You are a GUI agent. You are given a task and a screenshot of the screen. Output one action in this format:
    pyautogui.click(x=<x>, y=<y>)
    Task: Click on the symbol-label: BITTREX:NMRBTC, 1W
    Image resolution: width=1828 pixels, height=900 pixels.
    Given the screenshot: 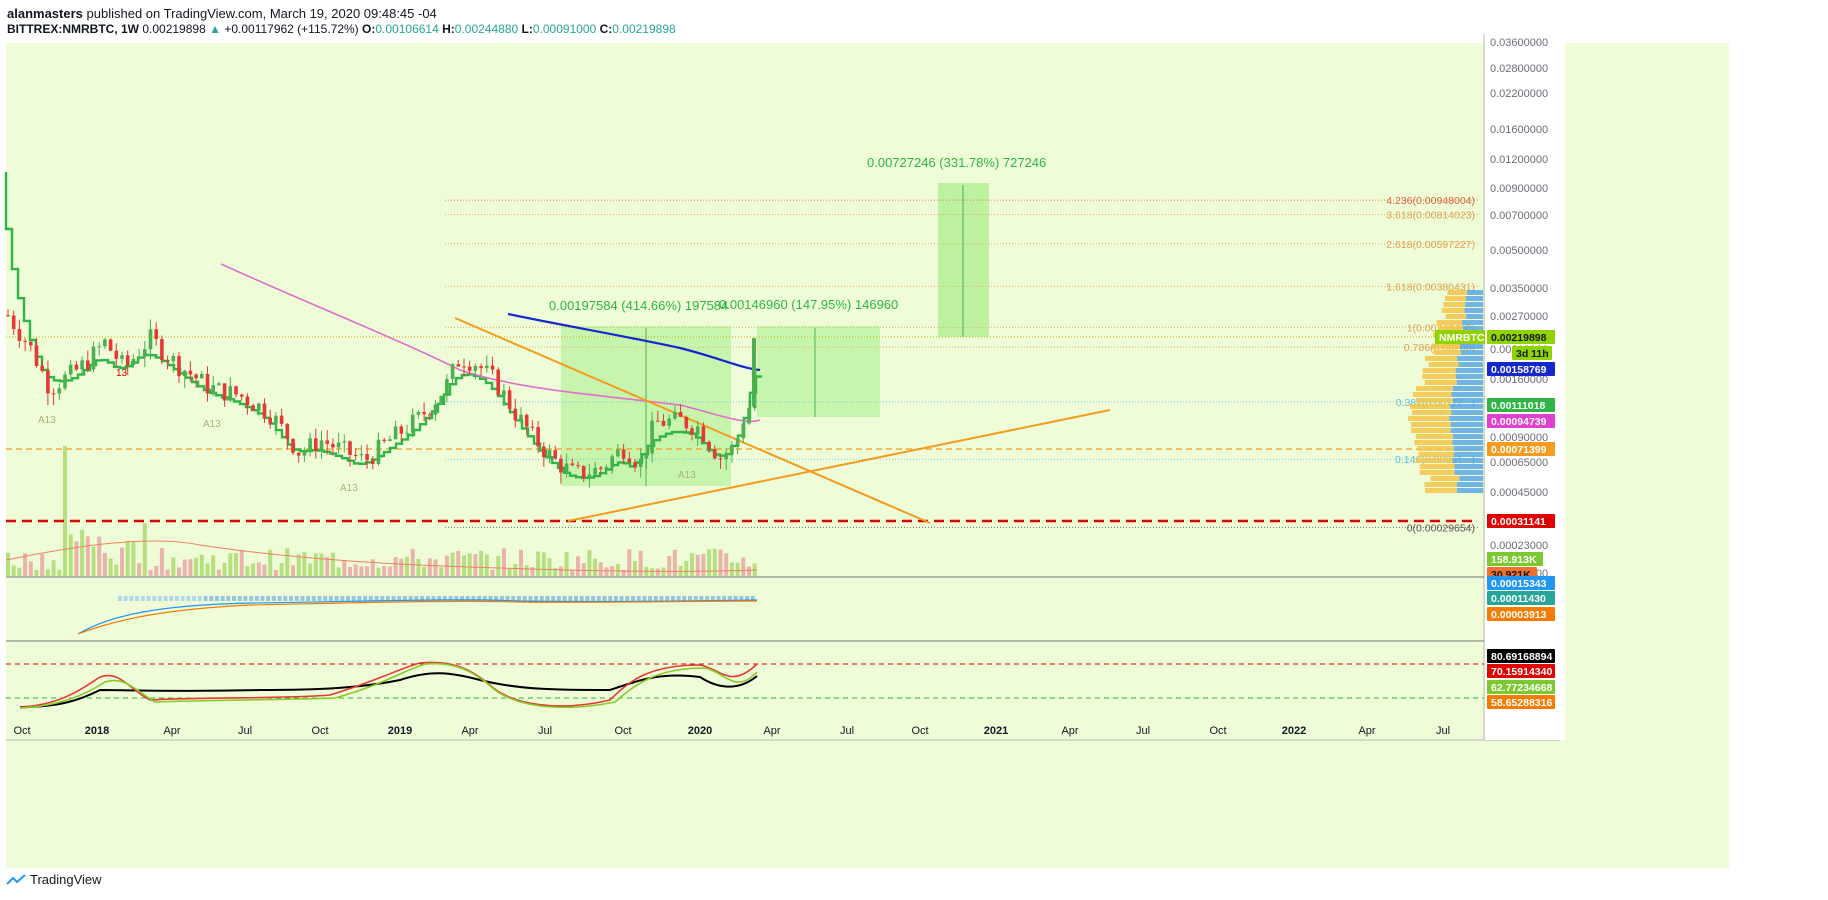 What is the action you would take?
    pyautogui.click(x=73, y=29)
    